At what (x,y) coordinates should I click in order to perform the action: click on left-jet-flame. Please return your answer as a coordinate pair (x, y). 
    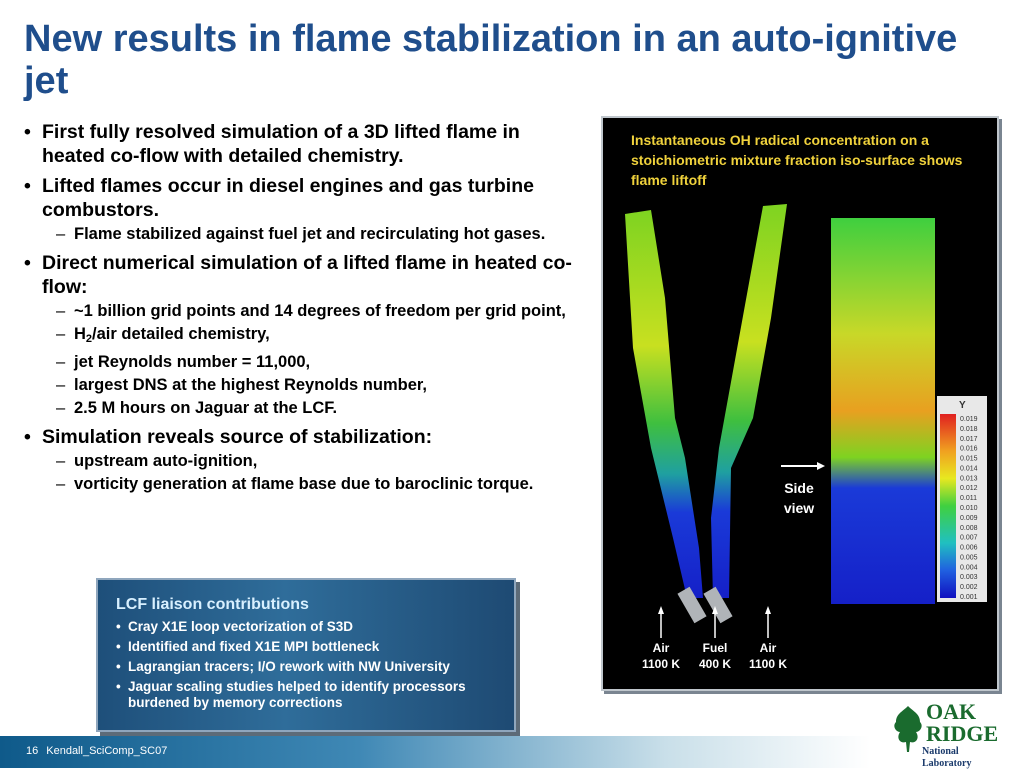
    Looking at the image, I should click on (664, 404).